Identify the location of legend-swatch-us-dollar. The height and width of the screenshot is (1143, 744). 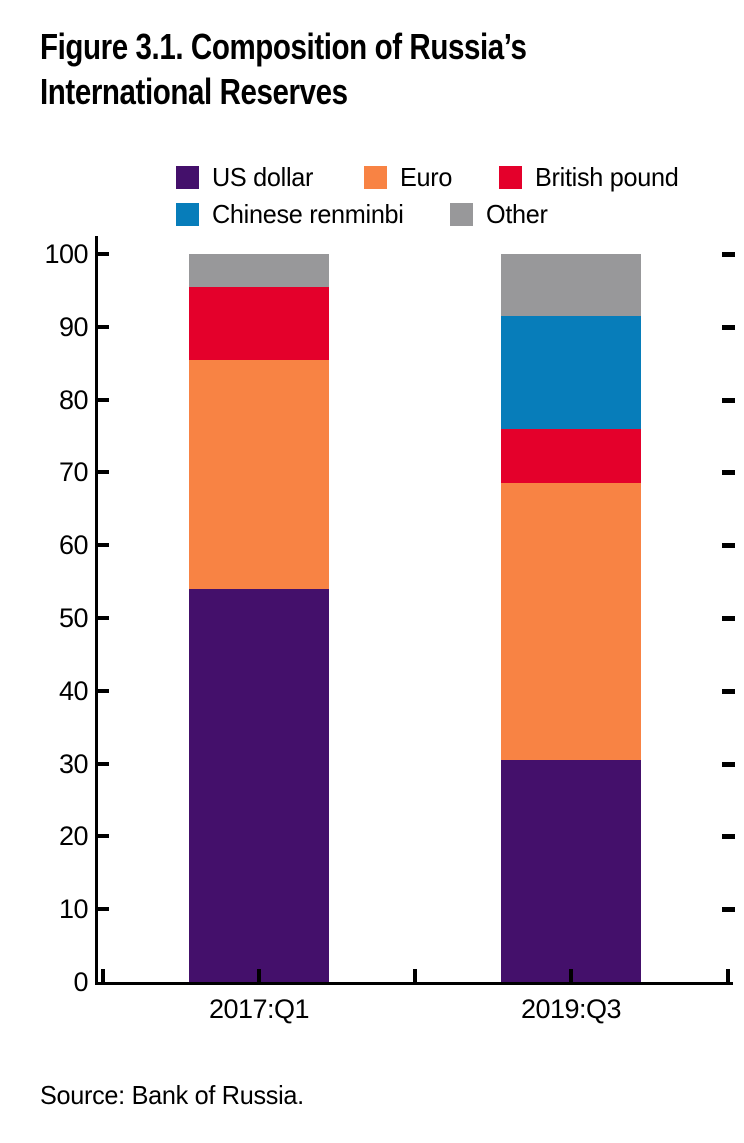
(187, 177).